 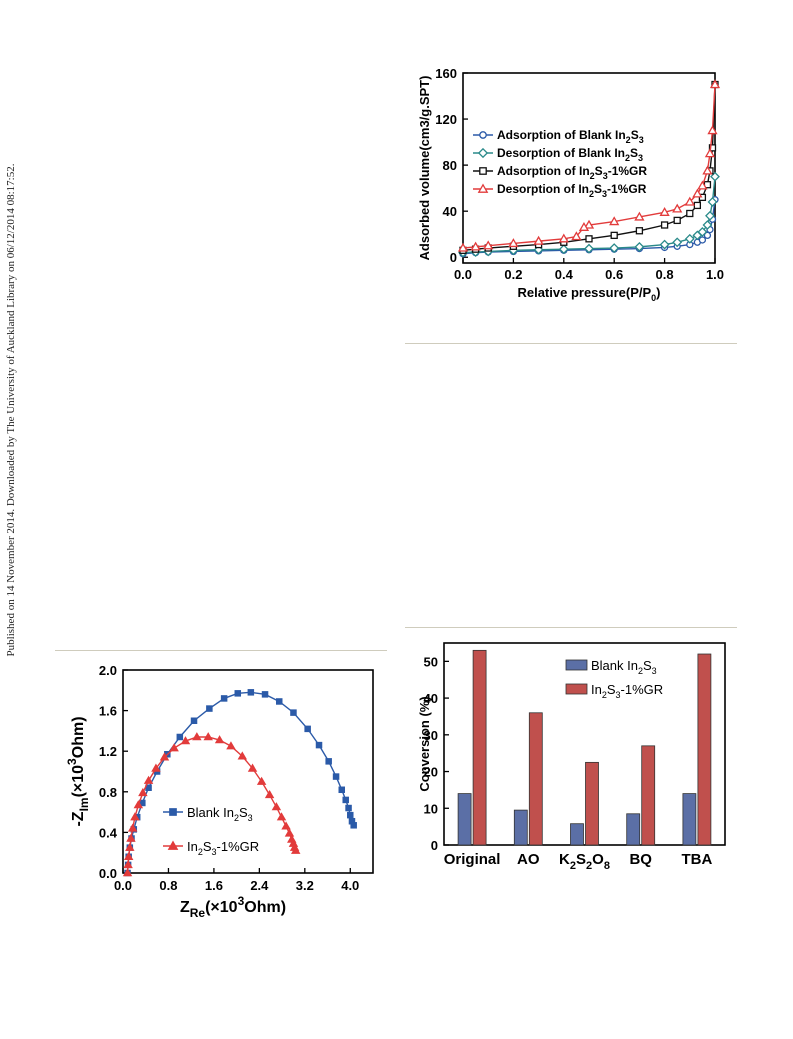 I want to click on x-tick-label: 0.8, so click(x=168, y=885).